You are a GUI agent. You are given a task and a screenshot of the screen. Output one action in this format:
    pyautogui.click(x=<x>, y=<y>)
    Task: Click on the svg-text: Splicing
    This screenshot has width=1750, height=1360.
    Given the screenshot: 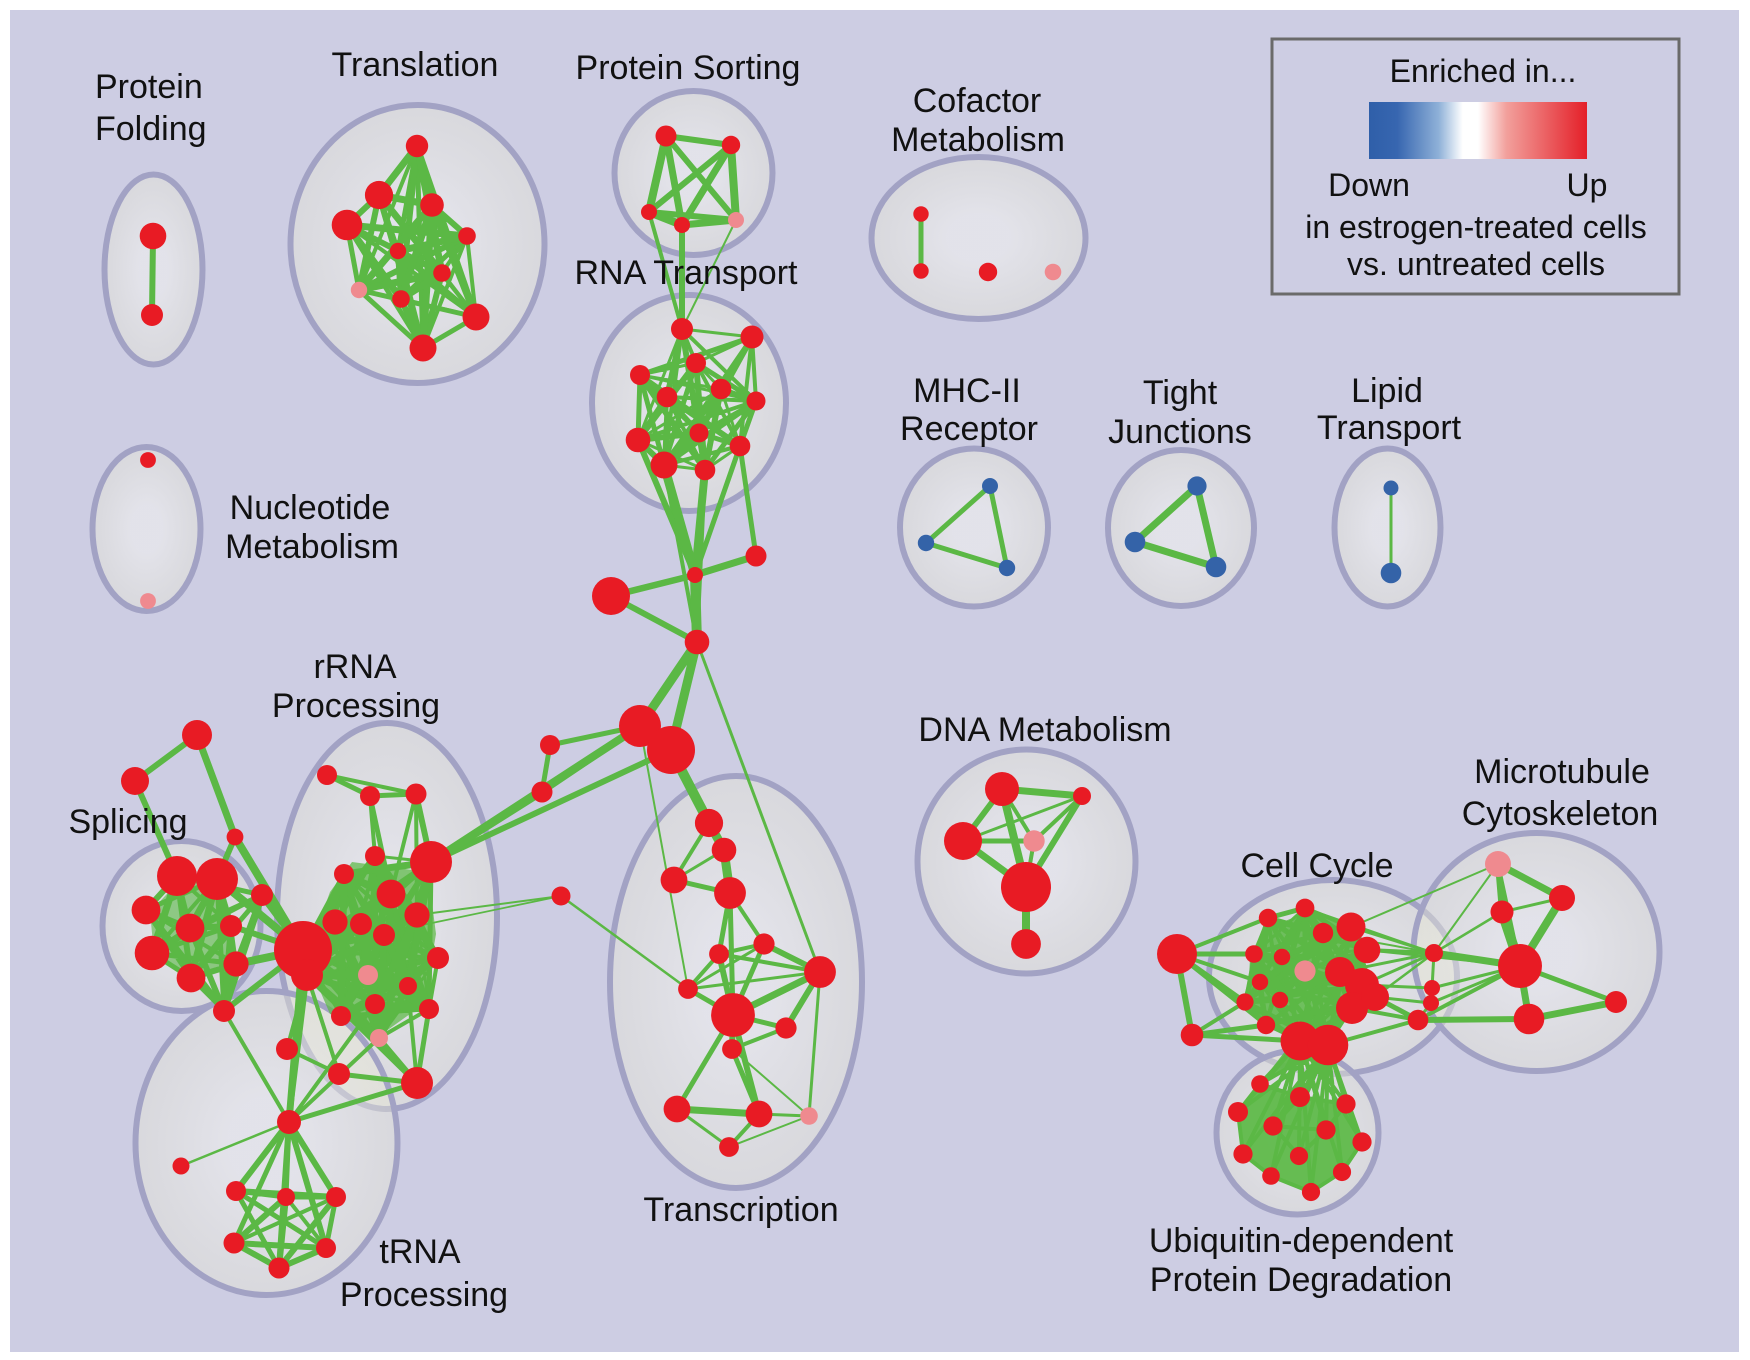 What is the action you would take?
    pyautogui.click(x=127, y=822)
    